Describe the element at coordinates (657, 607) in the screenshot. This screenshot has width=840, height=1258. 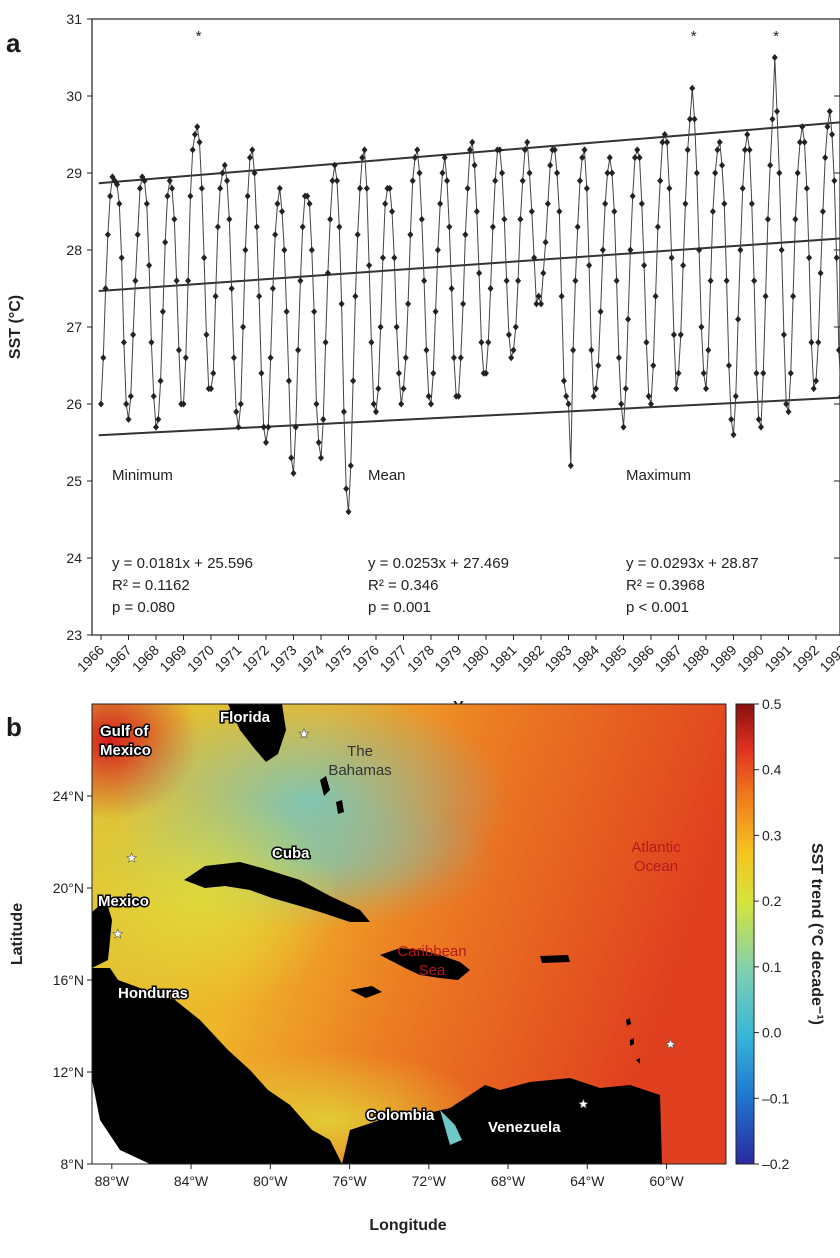
I see `max-stat-text: p < 0.001` at that location.